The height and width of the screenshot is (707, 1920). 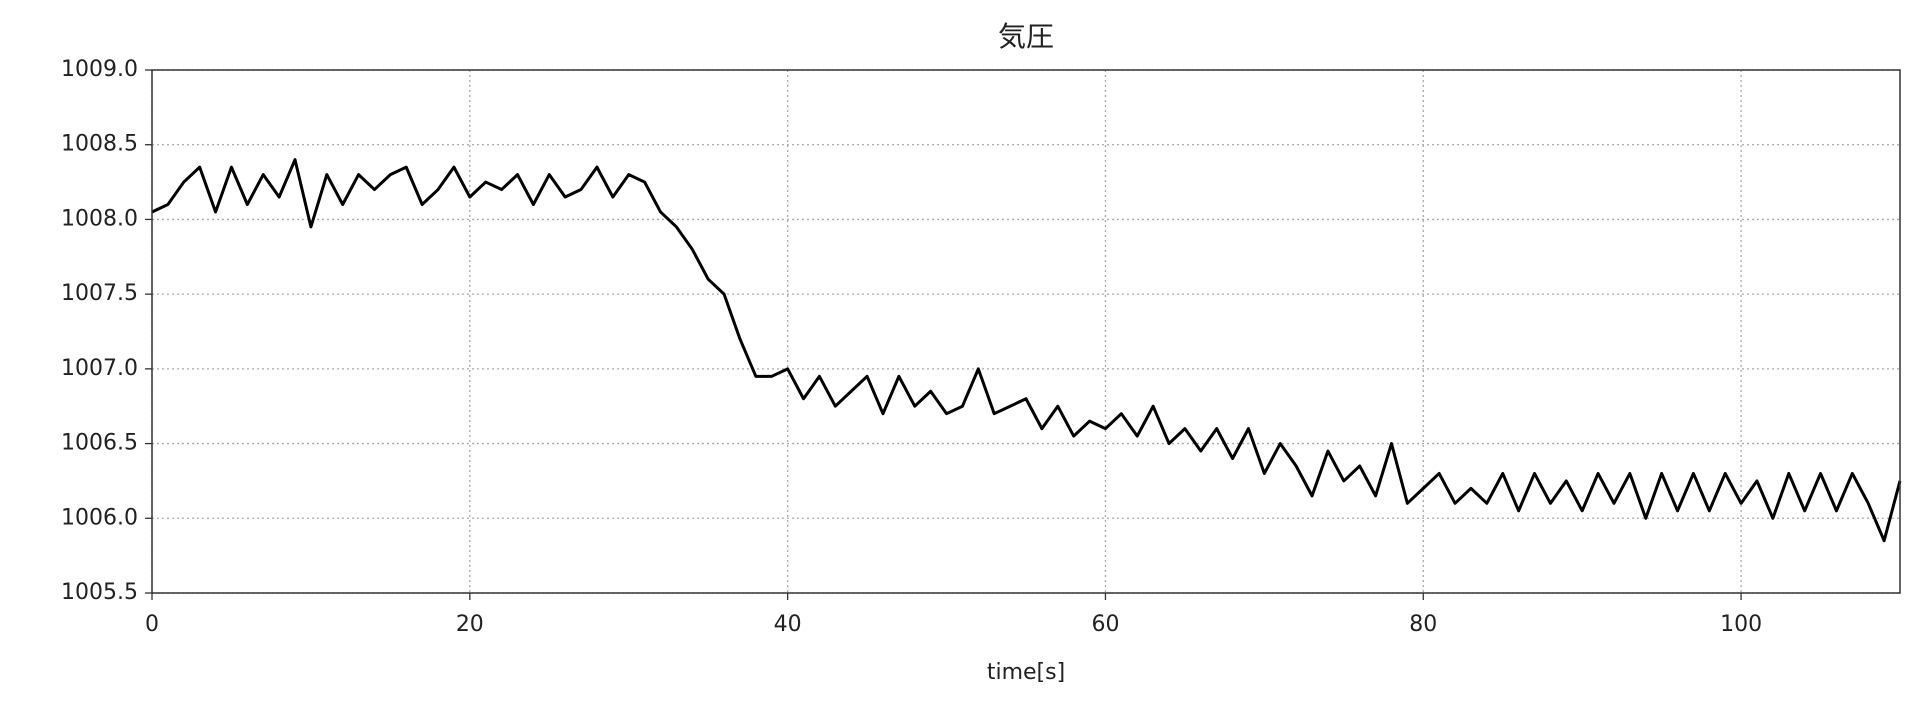 I want to click on y-tick-label: 1007.0, so click(x=99, y=368).